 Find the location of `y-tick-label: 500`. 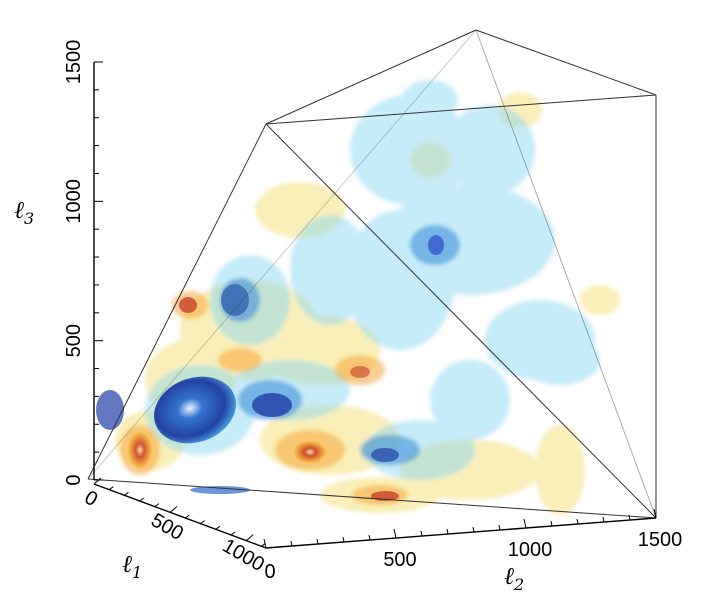

y-tick-label: 500 is located at coordinates (399, 560).